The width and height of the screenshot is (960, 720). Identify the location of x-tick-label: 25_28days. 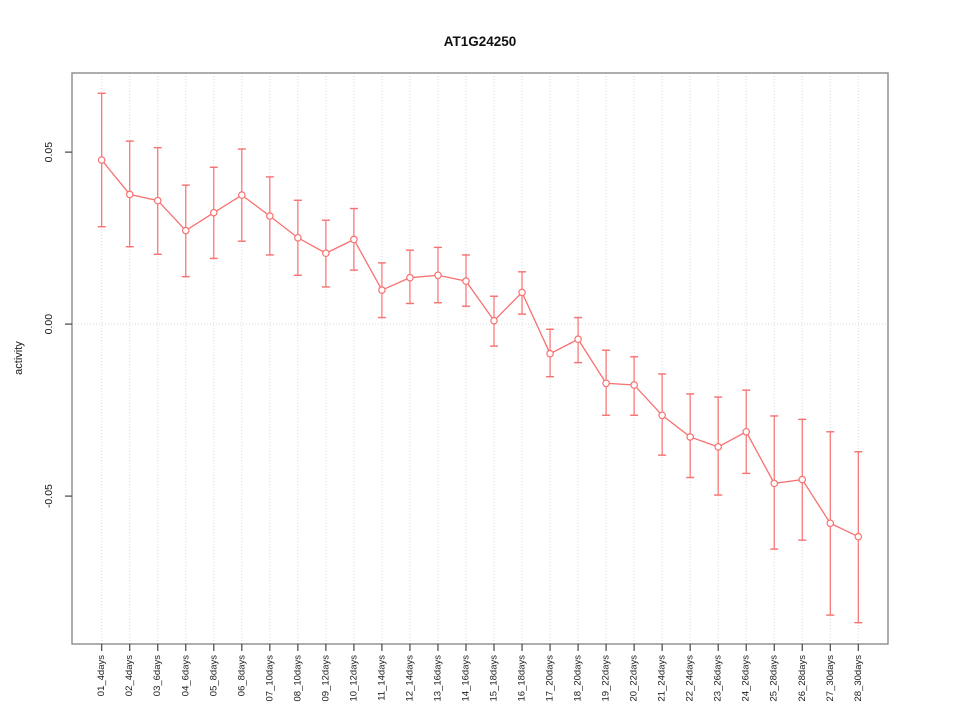
(774, 678).